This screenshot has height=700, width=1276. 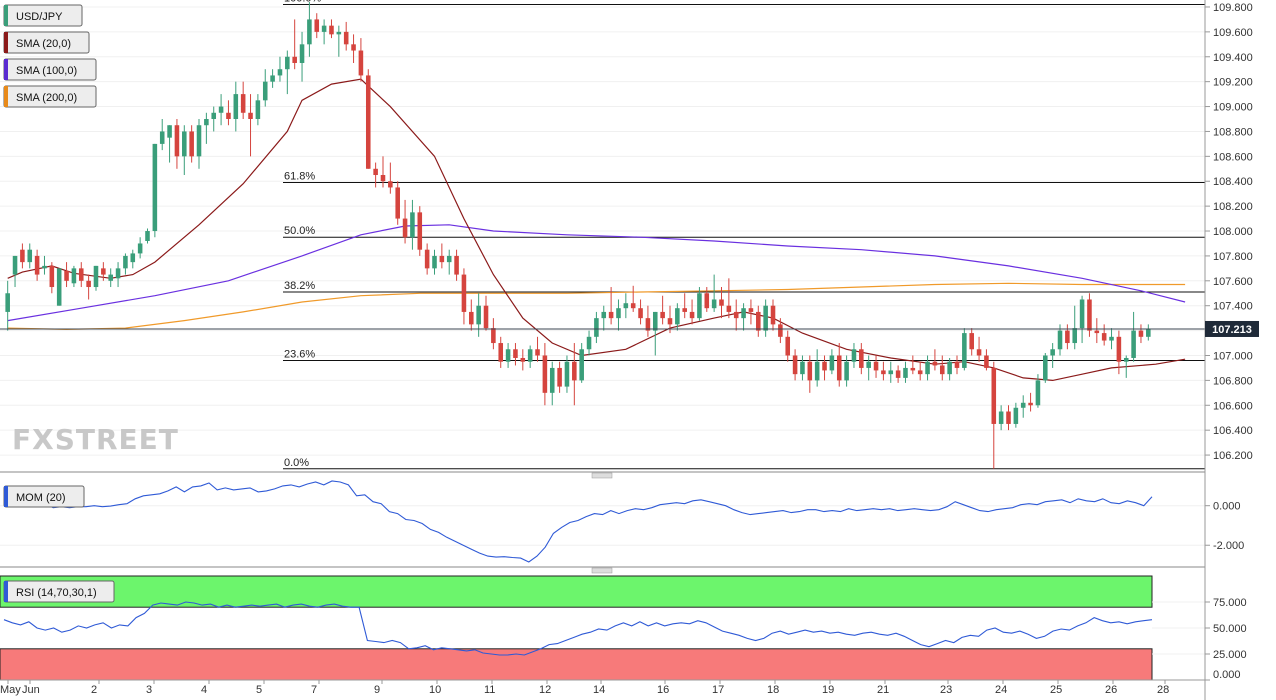 What do you see at coordinates (1233, 207) in the screenshot?
I see `price-tick-label: 108.200` at bounding box center [1233, 207].